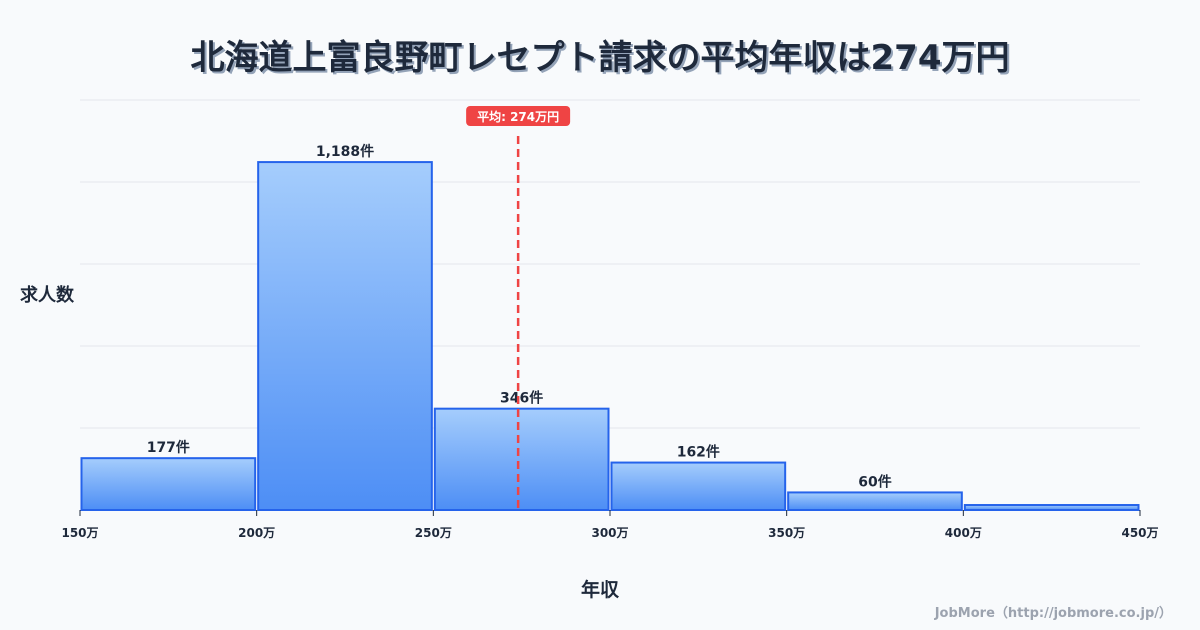 The height and width of the screenshot is (630, 1200). I want to click on chart-title: 北海道上富良野町レセプト請求の平均年収は274万円, so click(600, 58).